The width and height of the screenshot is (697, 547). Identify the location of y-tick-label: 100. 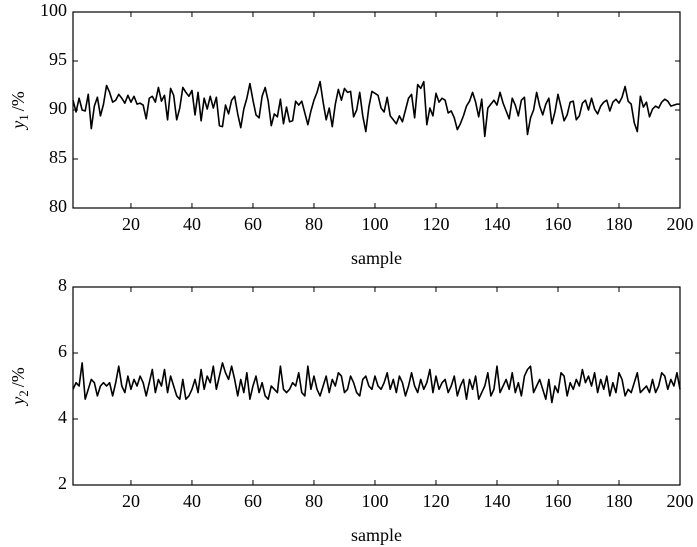
(53, 10).